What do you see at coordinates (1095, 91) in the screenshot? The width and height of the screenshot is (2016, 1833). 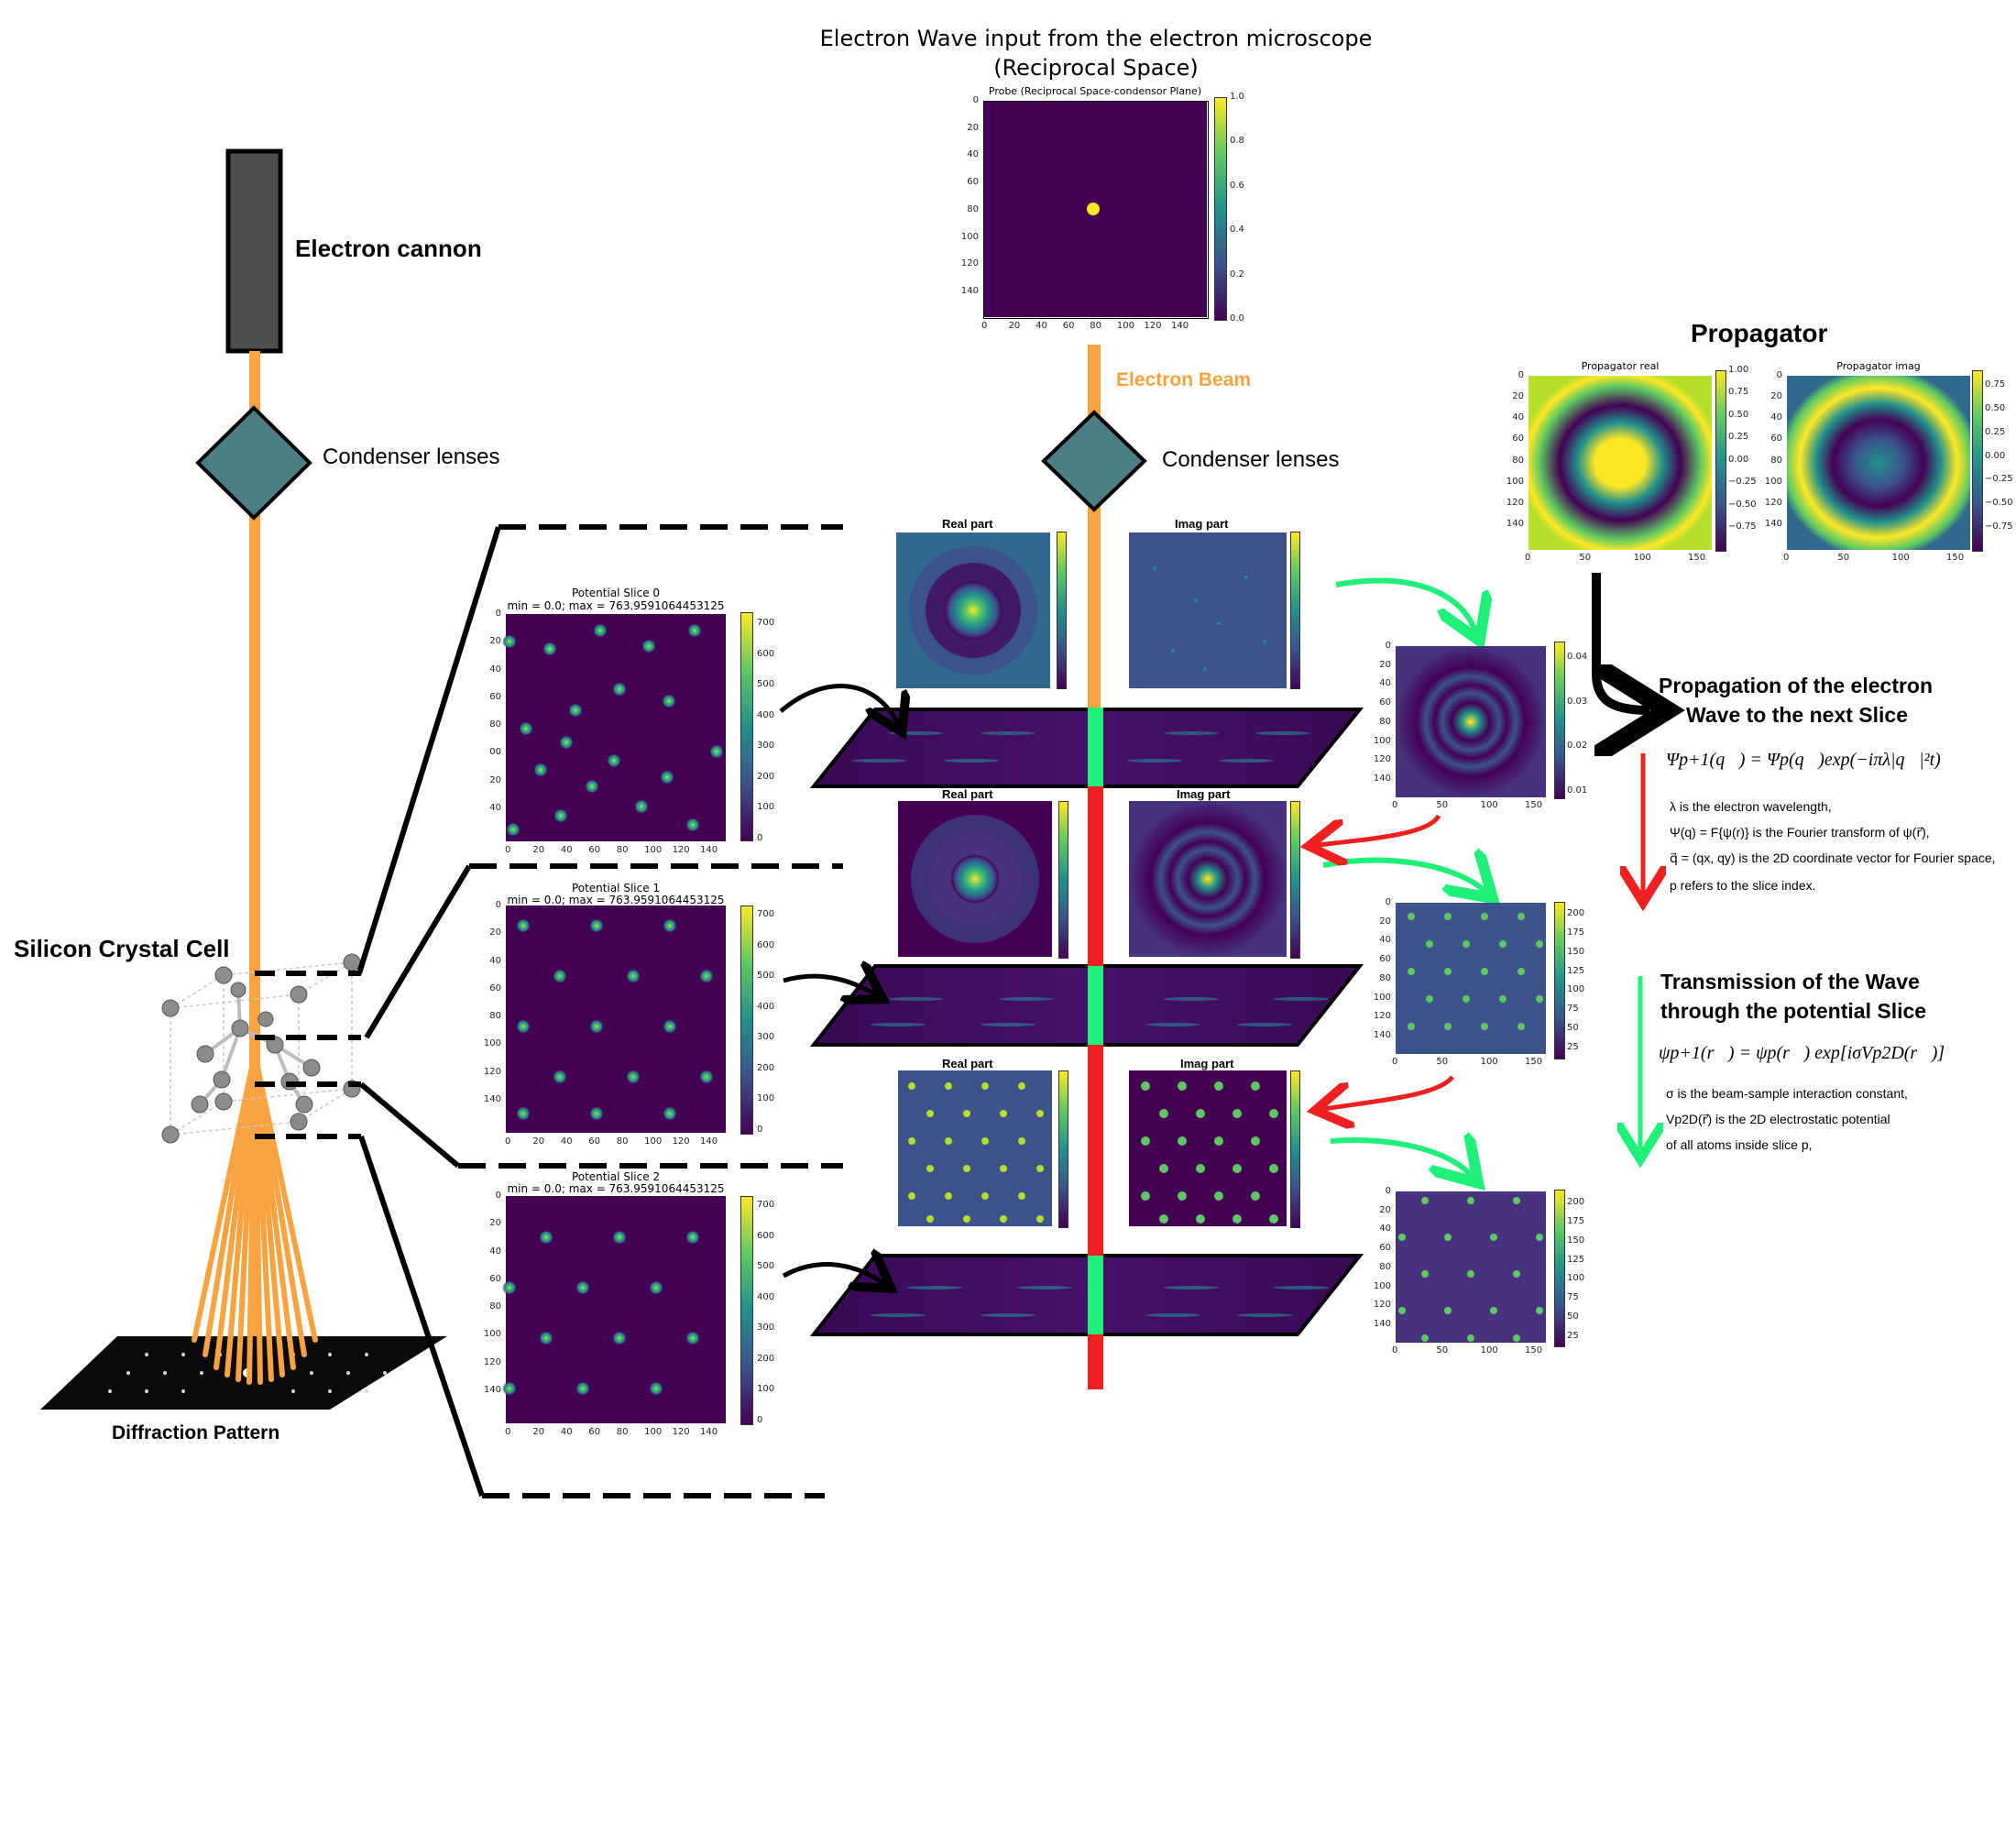 I see `probe-title: Probe (Reciprocal Space-condensor Plane)` at bounding box center [1095, 91].